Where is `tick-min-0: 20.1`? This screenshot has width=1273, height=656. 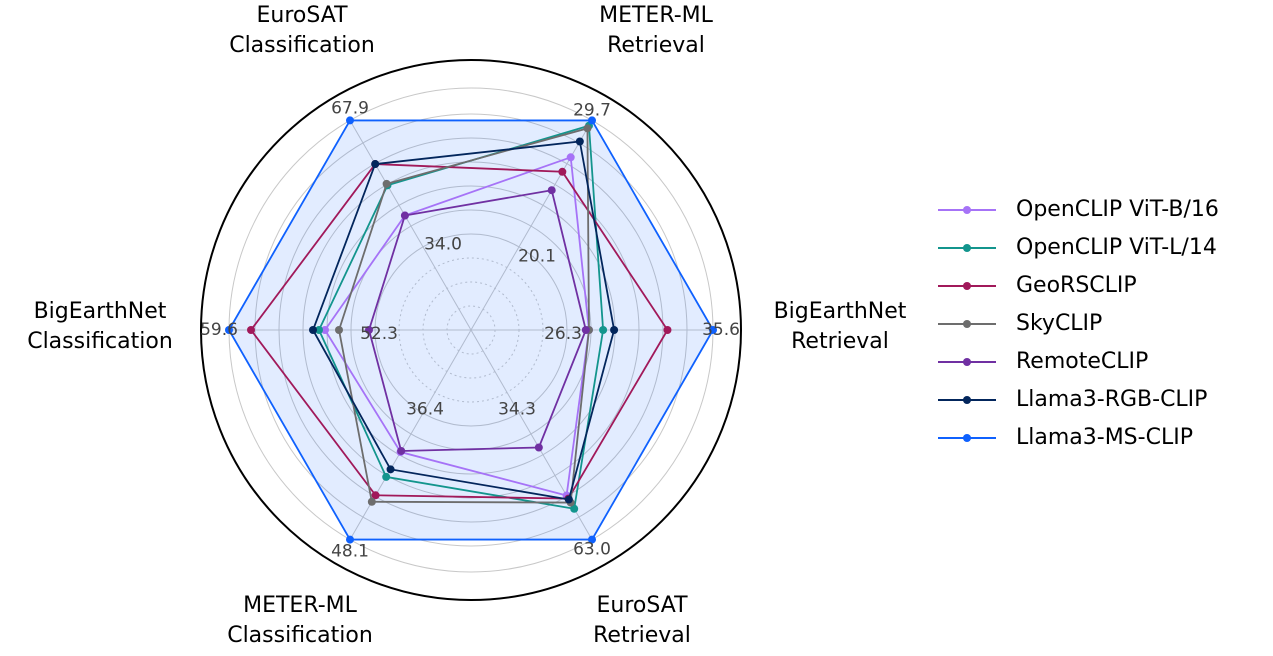 tick-min-0: 20.1 is located at coordinates (537, 256).